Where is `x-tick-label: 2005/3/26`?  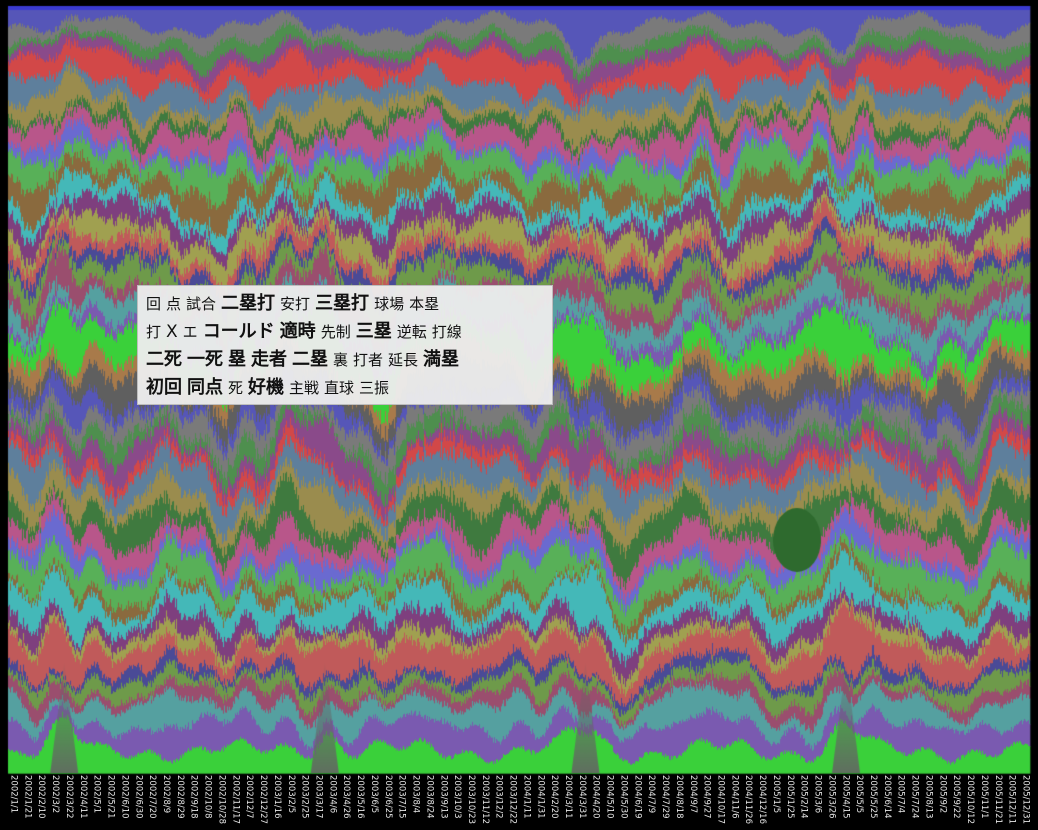
x-tick-label: 2005/3/26 is located at coordinates (831, 797).